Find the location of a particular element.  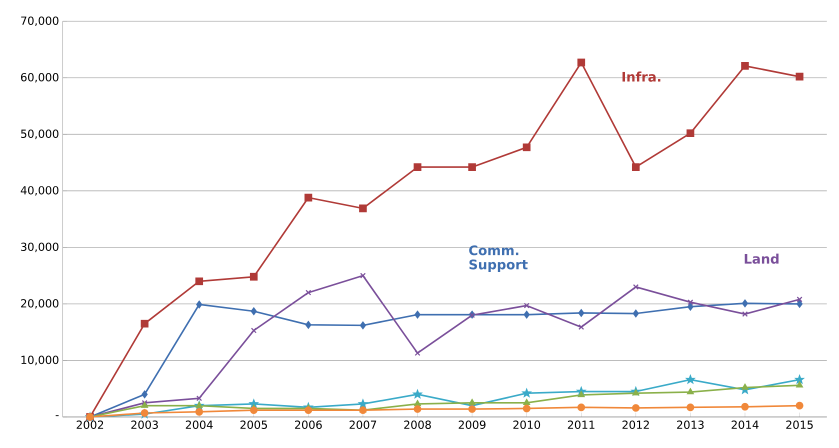

y-tick-label: 10,000 is located at coordinates (39, 361).